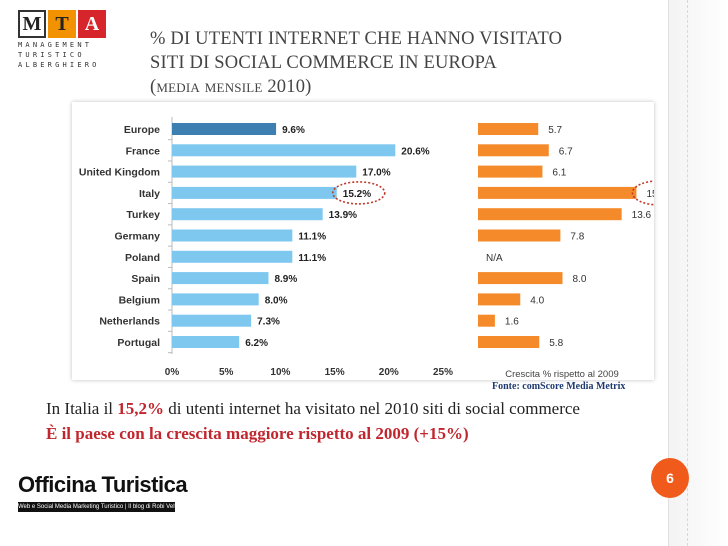 Image resolution: width=728 pixels, height=546 pixels. Describe the element at coordinates (376, 173) in the screenshot. I see `value-label-united-kingdom: 17.0%` at that location.